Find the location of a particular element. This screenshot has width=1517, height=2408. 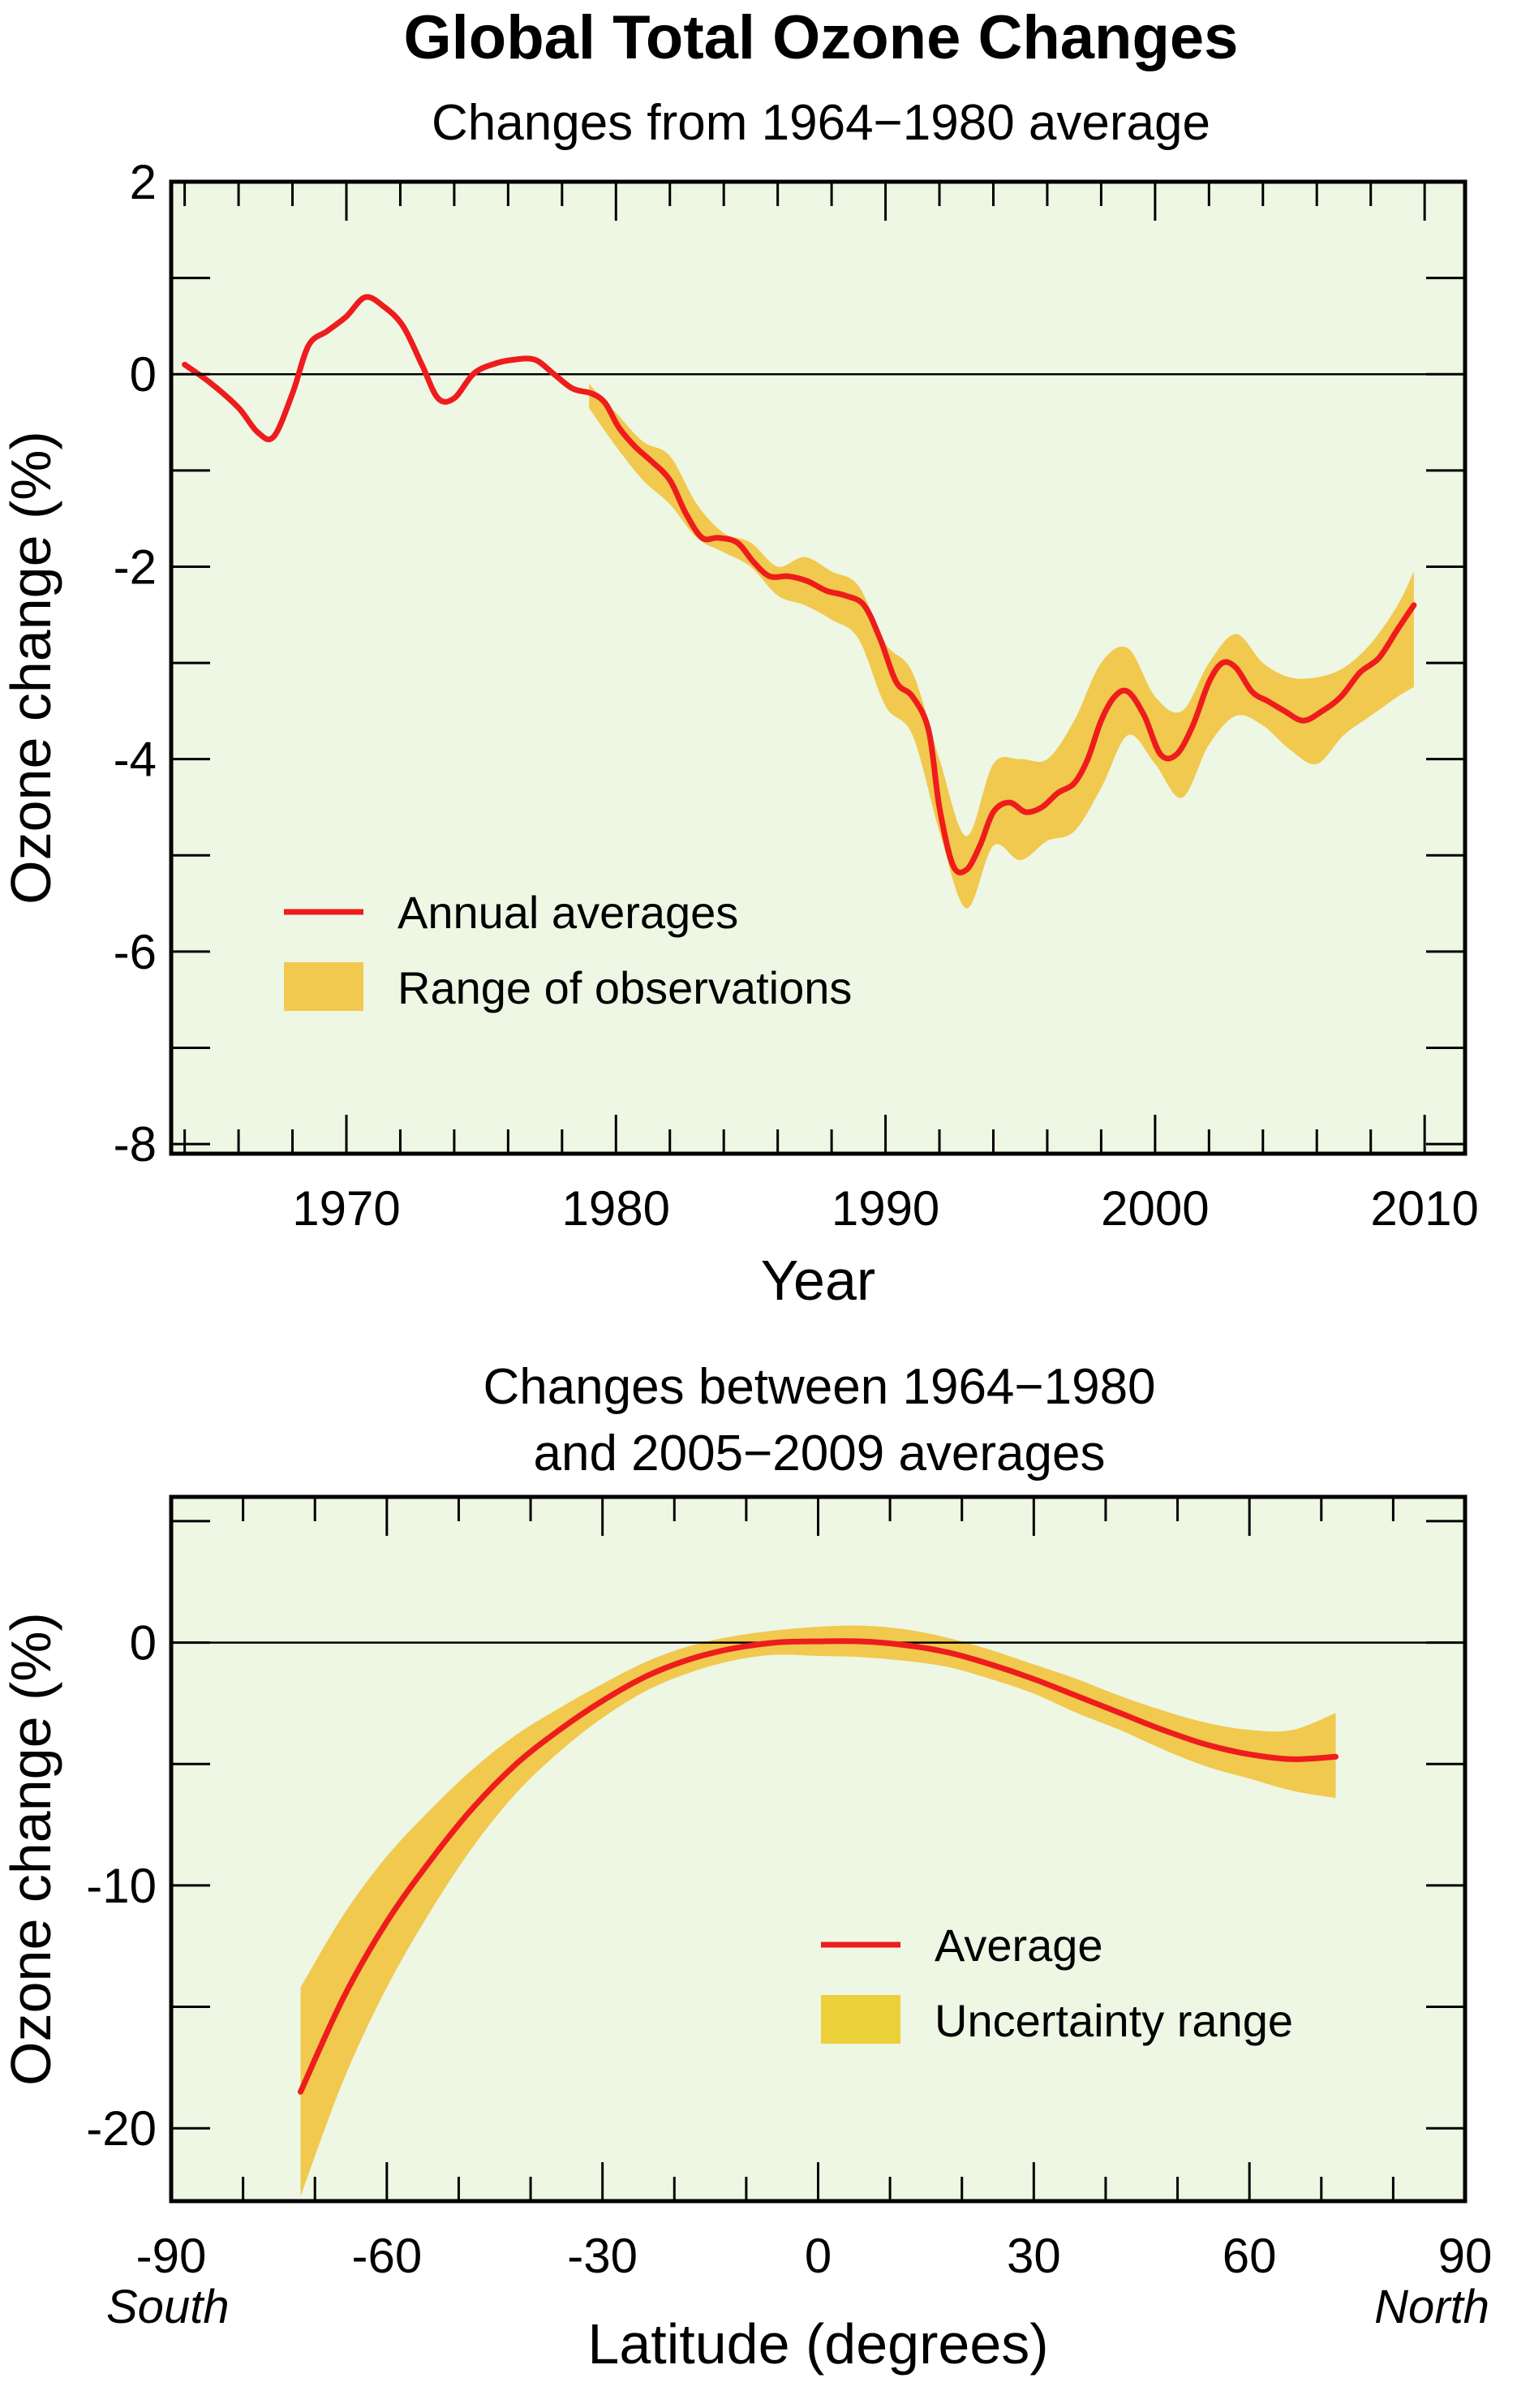

north-label: North is located at coordinates (1431, 2307).